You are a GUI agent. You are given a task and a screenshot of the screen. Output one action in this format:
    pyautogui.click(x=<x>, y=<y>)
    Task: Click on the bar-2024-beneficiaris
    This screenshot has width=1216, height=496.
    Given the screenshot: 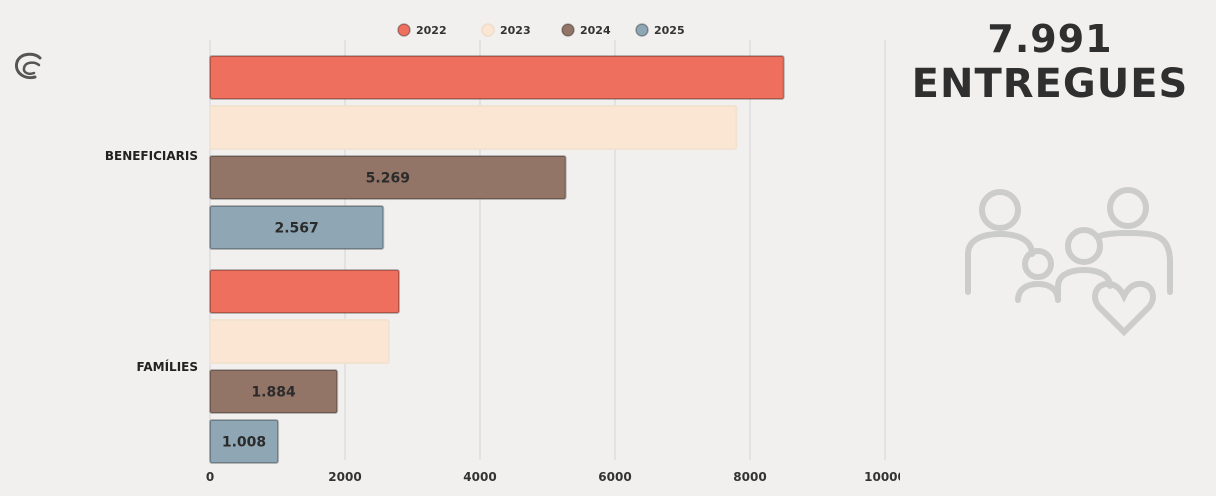 What is the action you would take?
    pyautogui.click(x=388, y=177)
    